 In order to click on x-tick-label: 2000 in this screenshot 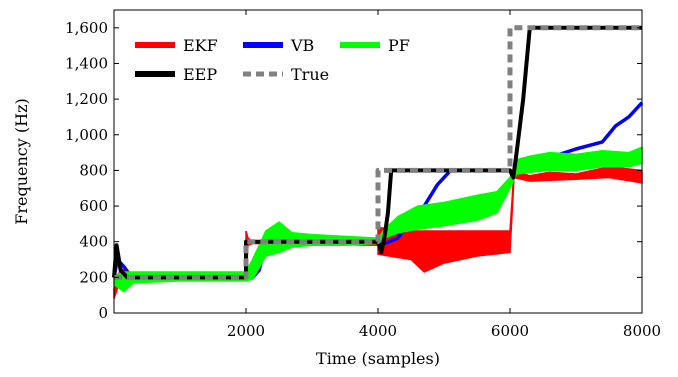, I will do `click(246, 331)`.